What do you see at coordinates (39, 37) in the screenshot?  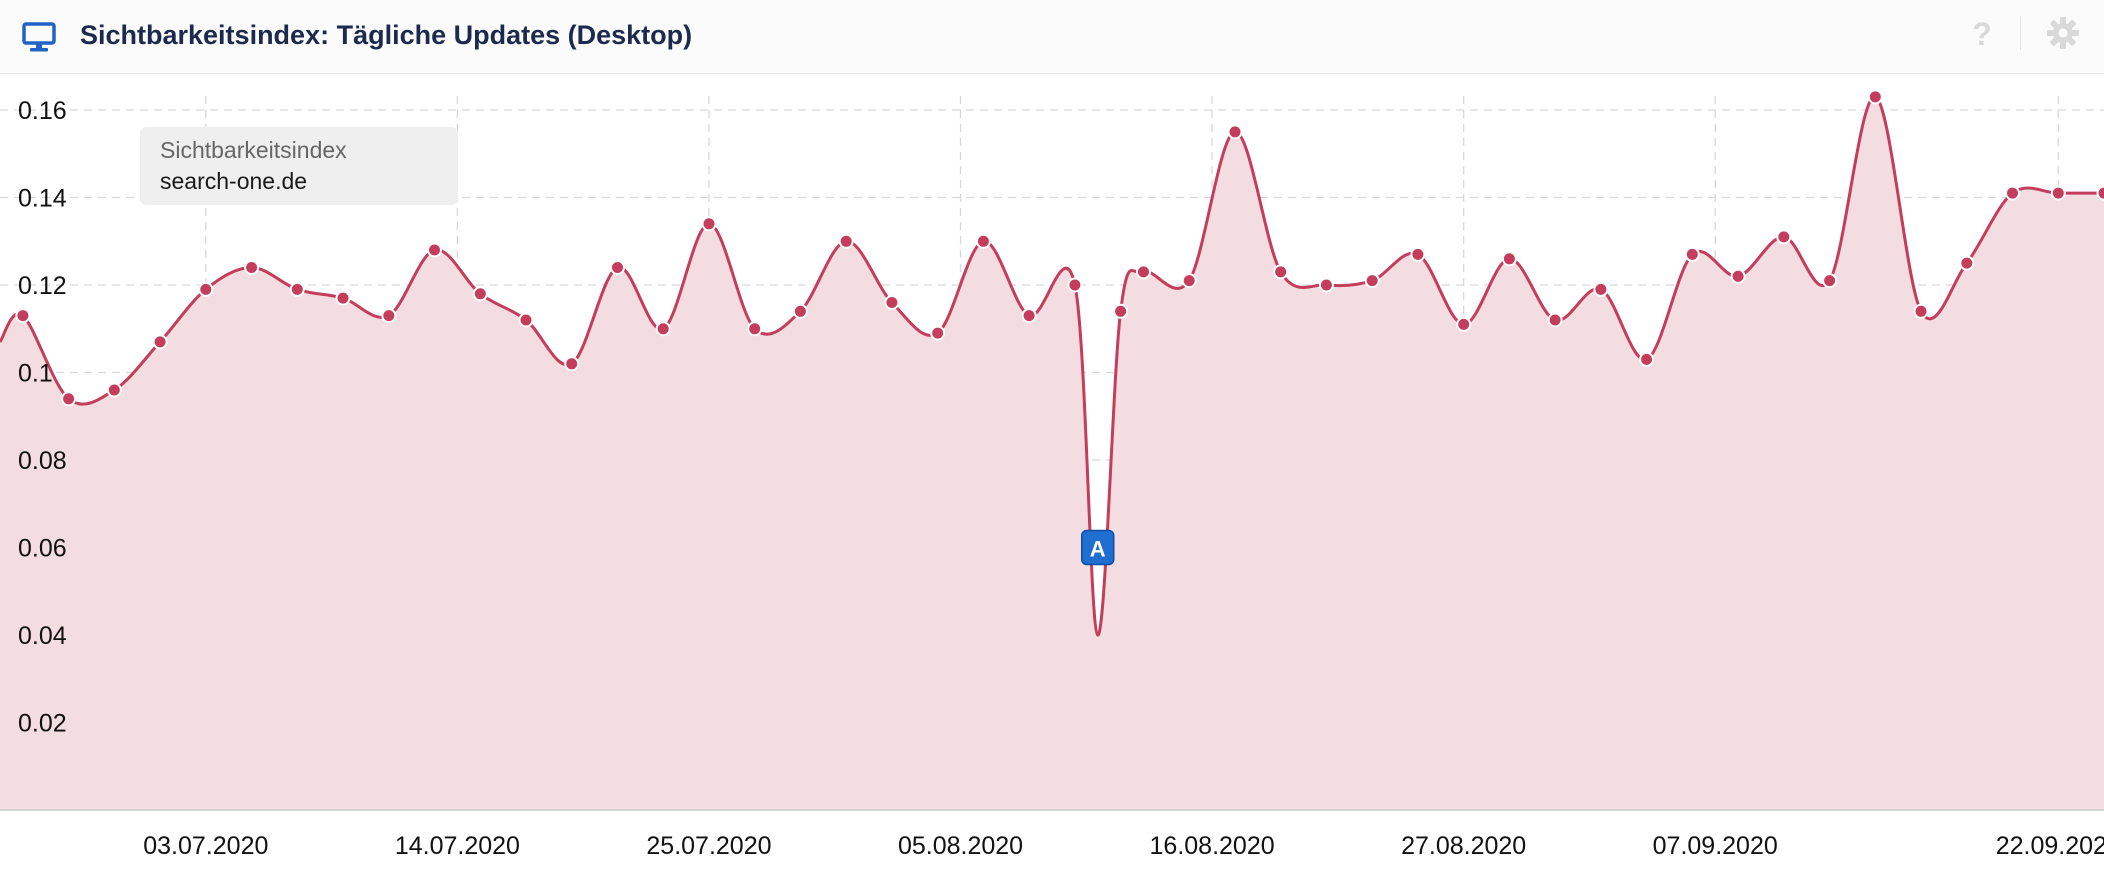 I see `monitor-icon` at bounding box center [39, 37].